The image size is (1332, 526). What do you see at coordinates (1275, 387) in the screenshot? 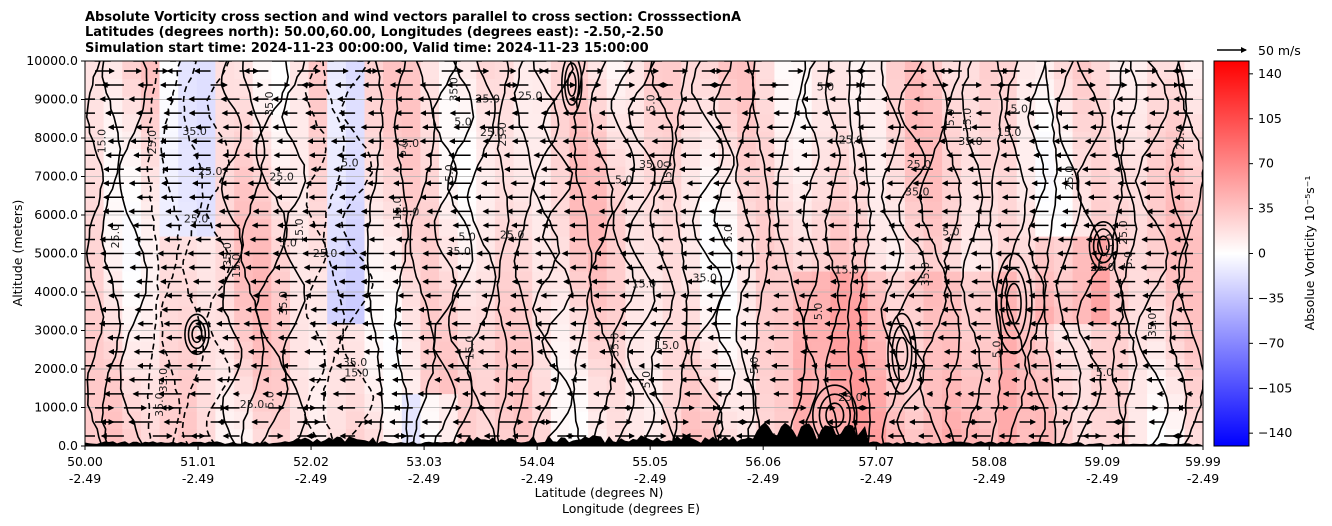
I see `colorbar-tick-label: −105` at bounding box center [1275, 387].